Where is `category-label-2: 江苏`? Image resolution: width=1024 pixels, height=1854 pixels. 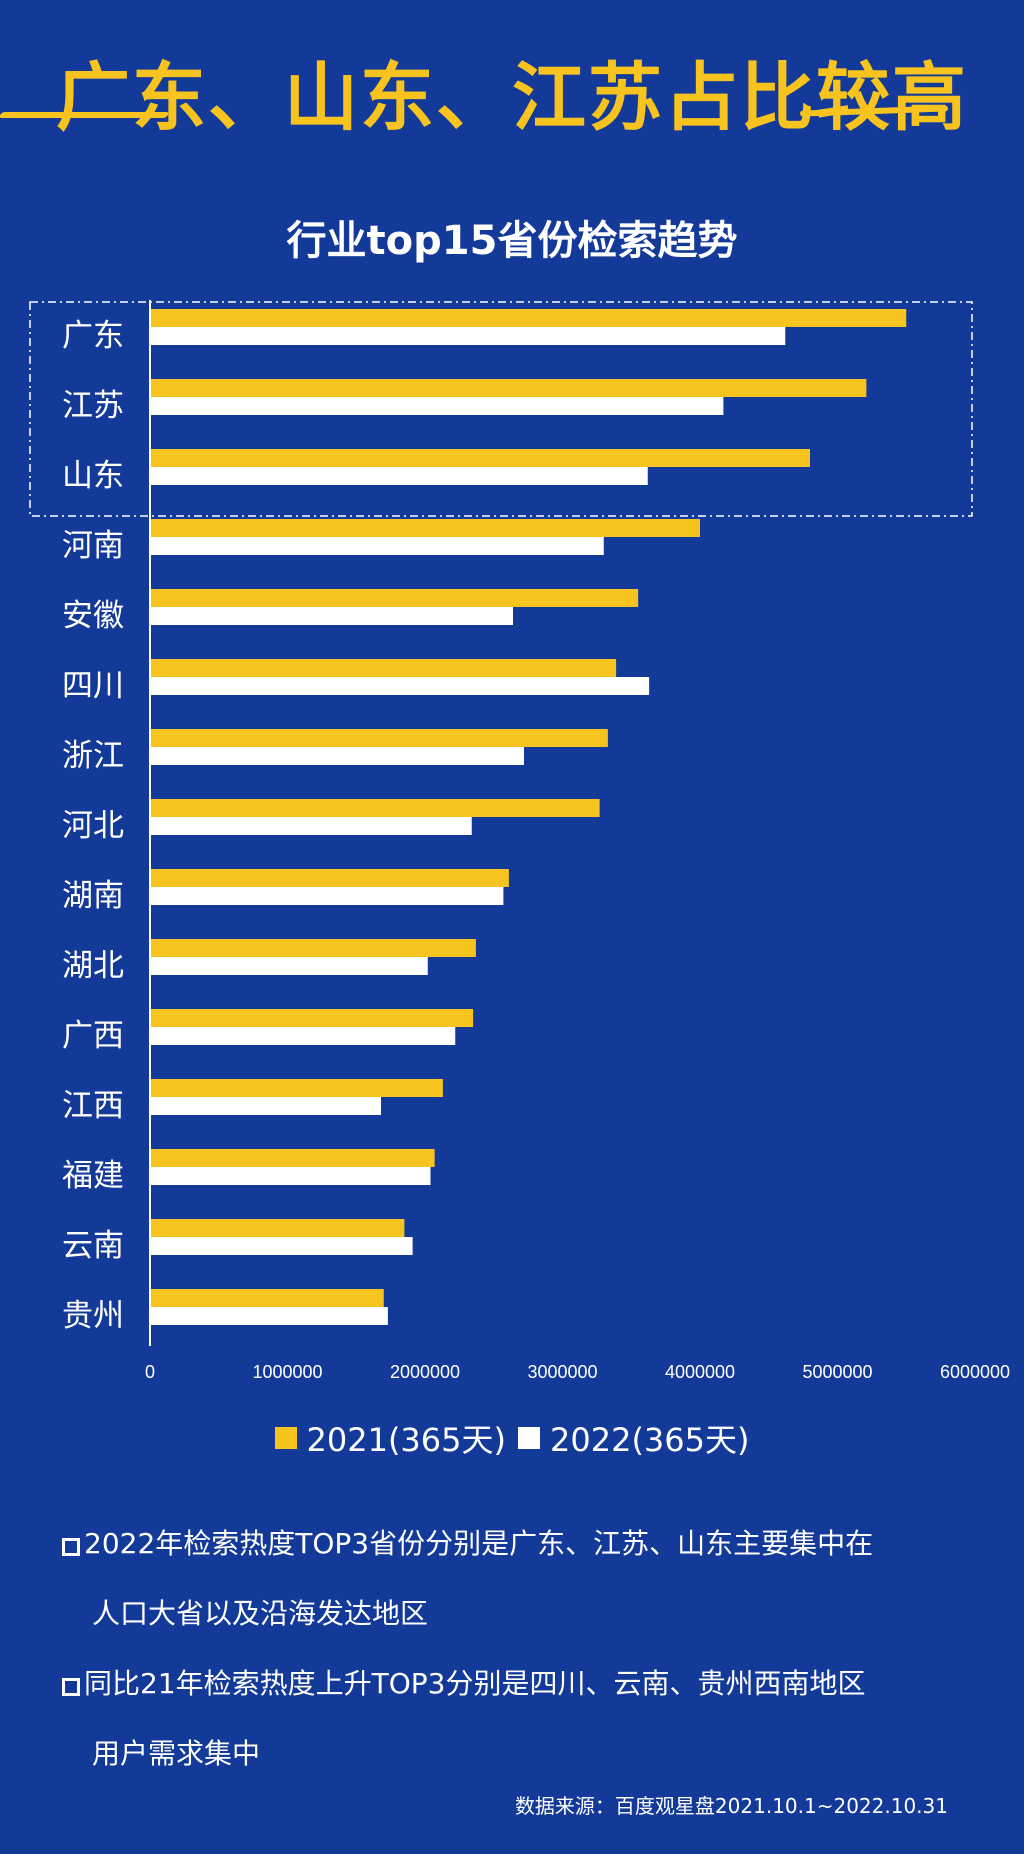
category-label-2: 江苏 is located at coordinates (93, 406).